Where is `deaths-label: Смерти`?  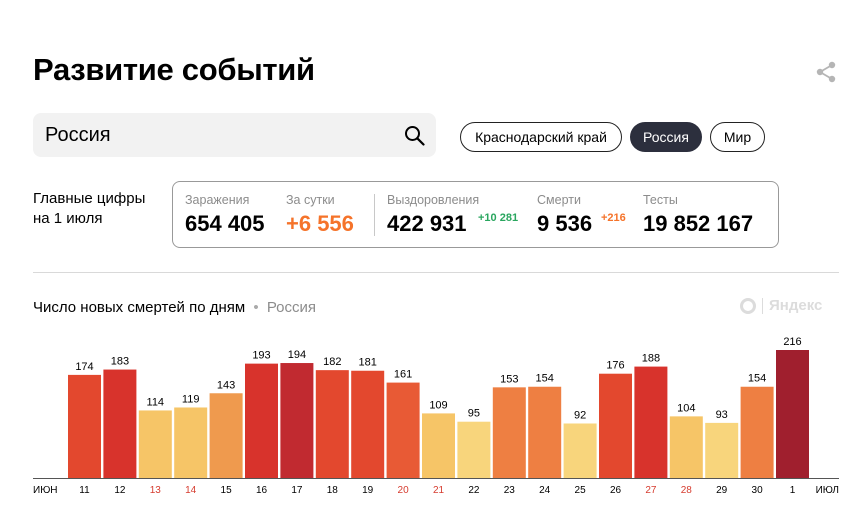
deaths-label: Смерти is located at coordinates (559, 200).